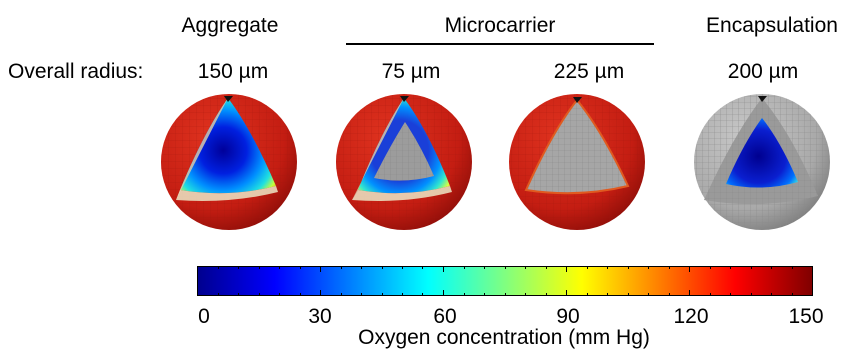 Image resolution: width=847 pixels, height=351 pixels. I want to click on encapsulation-sphere, so click(762, 162).